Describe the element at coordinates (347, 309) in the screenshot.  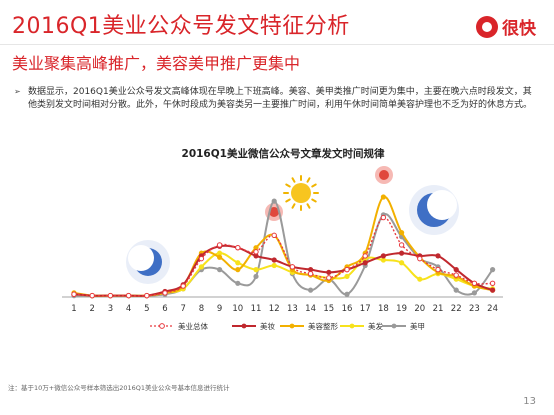
I see `x-tick-label: 16` at that location.